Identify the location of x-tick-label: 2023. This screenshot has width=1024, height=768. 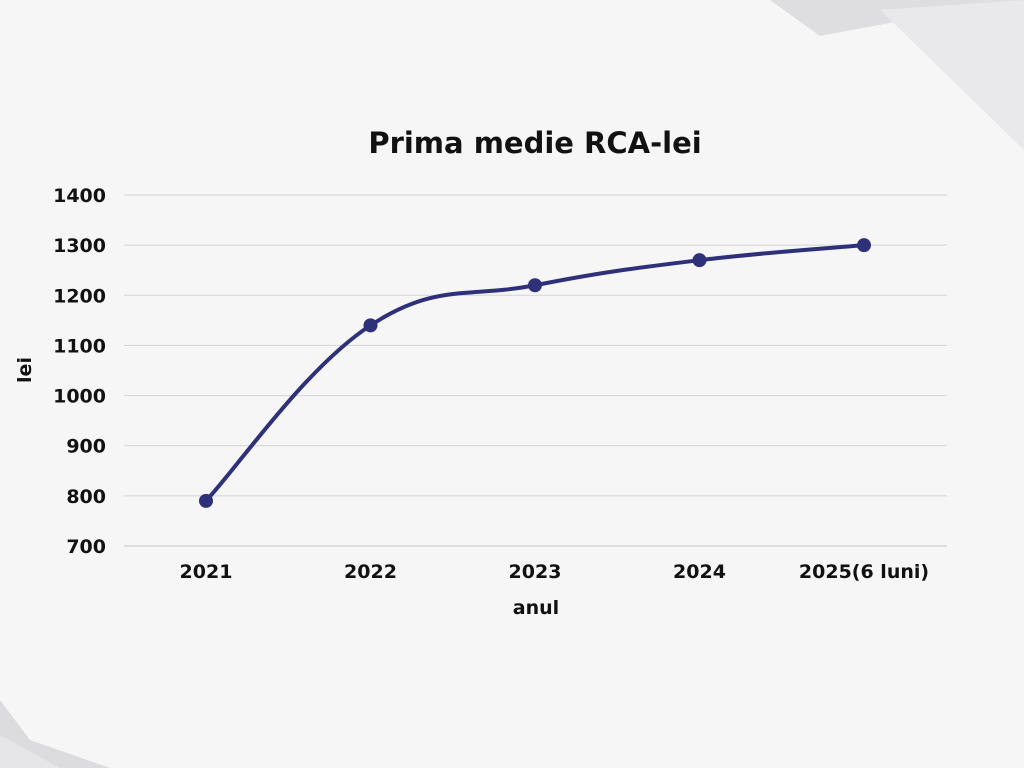
(535, 572).